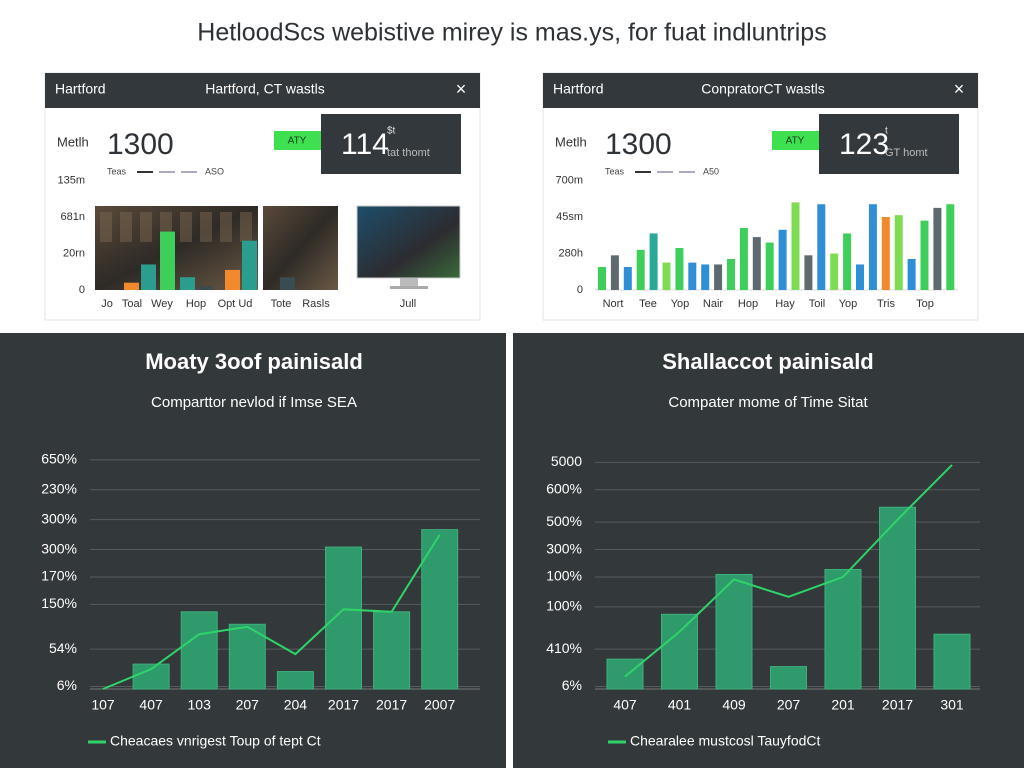 The width and height of the screenshot is (1024, 768). What do you see at coordinates (817, 304) in the screenshot?
I see `x-tick-label: Toil` at bounding box center [817, 304].